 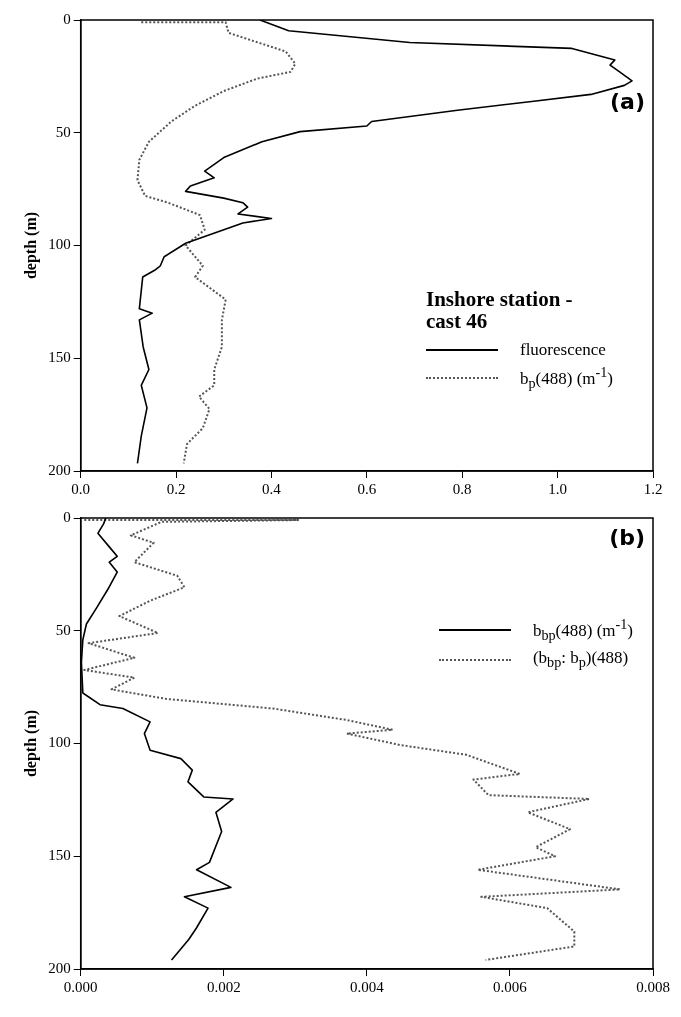 What do you see at coordinates (562, 350) in the screenshot?
I see `legend-label: fluorescence` at bounding box center [562, 350].